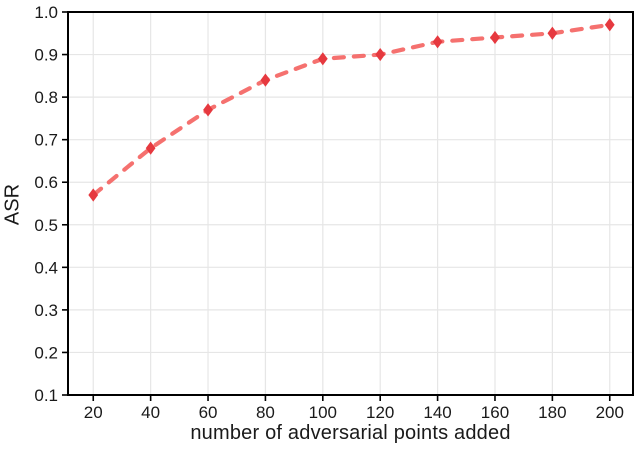  What do you see at coordinates (380, 412) in the screenshot?
I see `x-tick-label: 120` at bounding box center [380, 412].